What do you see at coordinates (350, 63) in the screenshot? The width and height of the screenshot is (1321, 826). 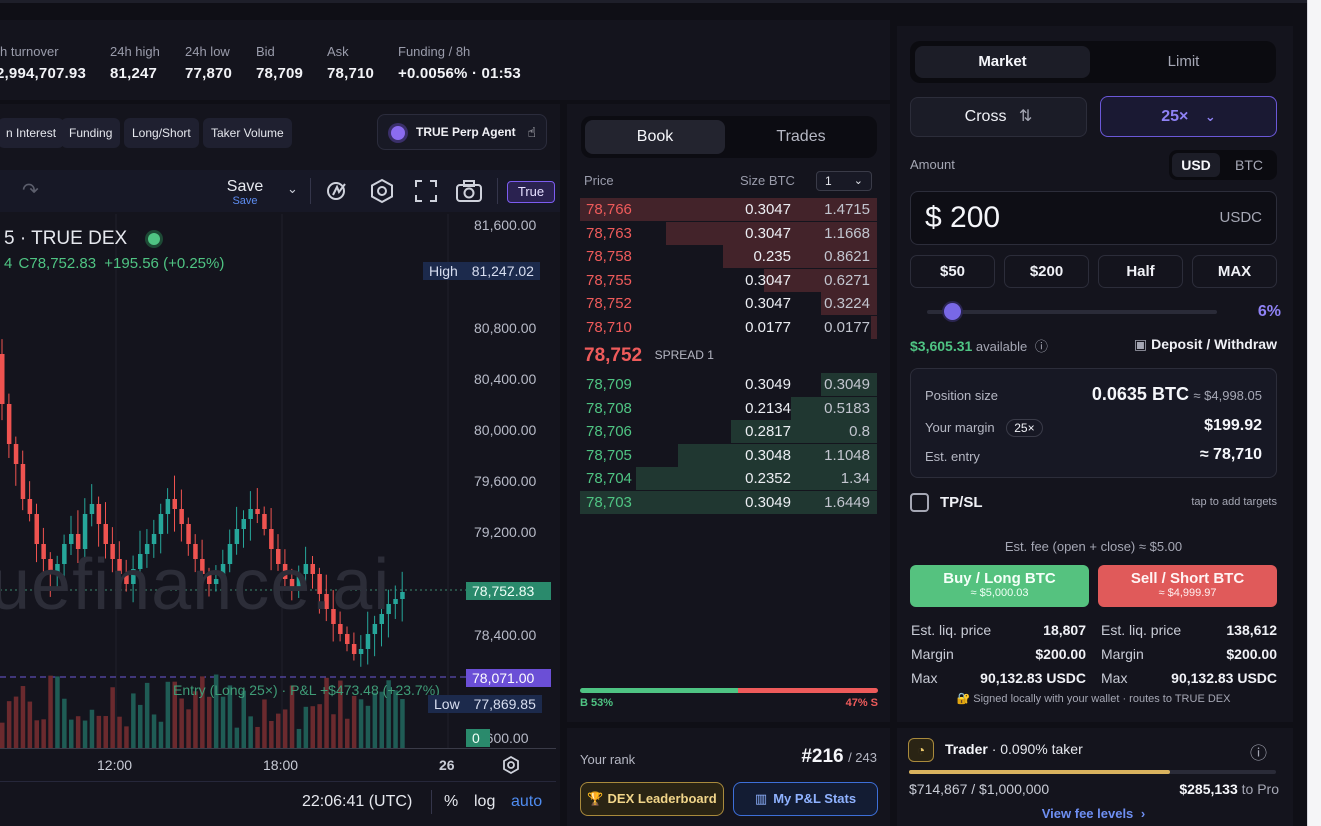 I see `stat-ask: Ask 78,710` at bounding box center [350, 63].